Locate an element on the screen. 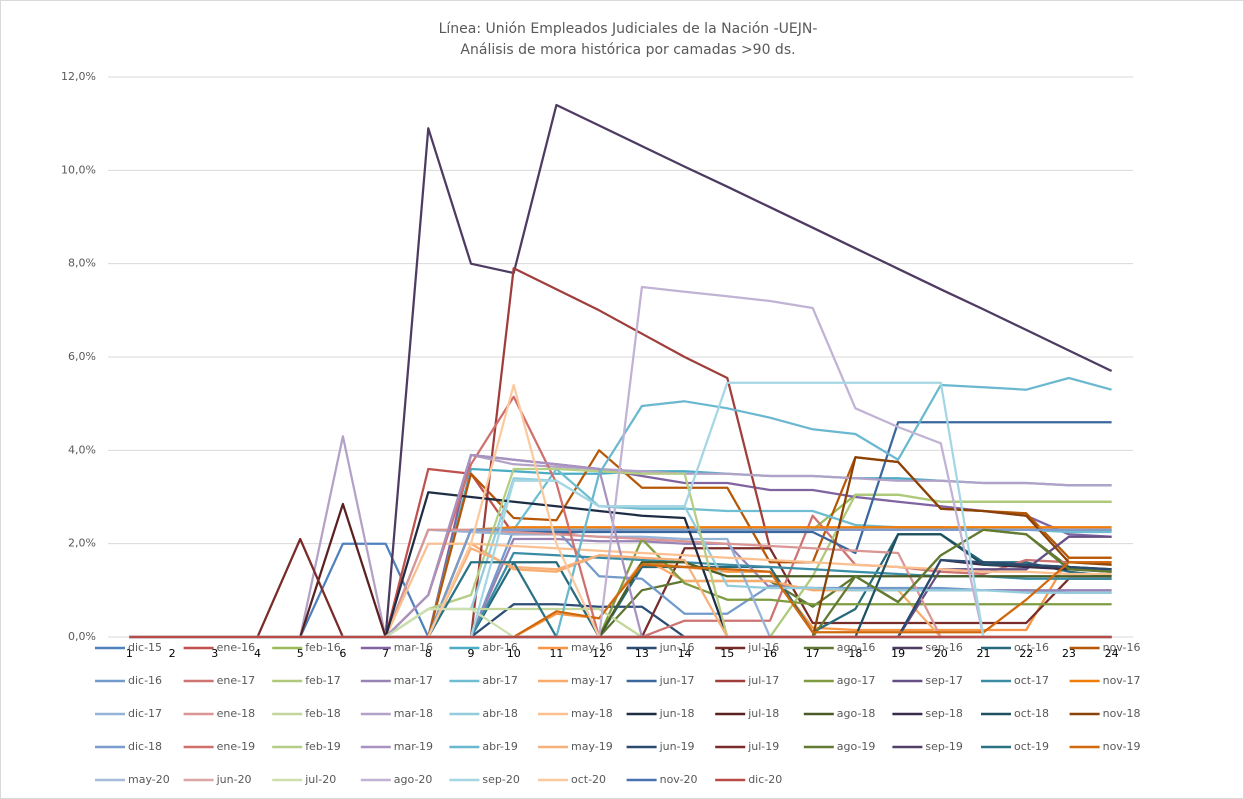 The width and height of the screenshot is (1244, 799). legend-label: sep-20 is located at coordinates (500, 779).